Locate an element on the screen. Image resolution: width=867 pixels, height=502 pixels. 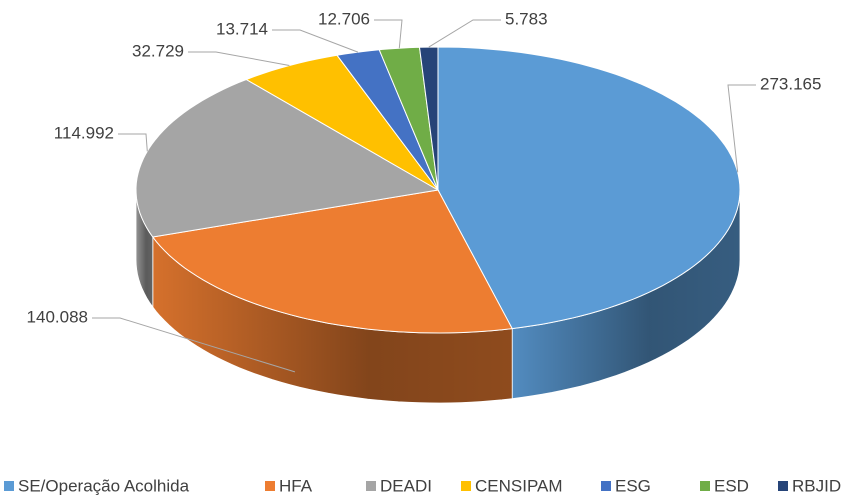
legend-label: ESD is located at coordinates (731, 485).